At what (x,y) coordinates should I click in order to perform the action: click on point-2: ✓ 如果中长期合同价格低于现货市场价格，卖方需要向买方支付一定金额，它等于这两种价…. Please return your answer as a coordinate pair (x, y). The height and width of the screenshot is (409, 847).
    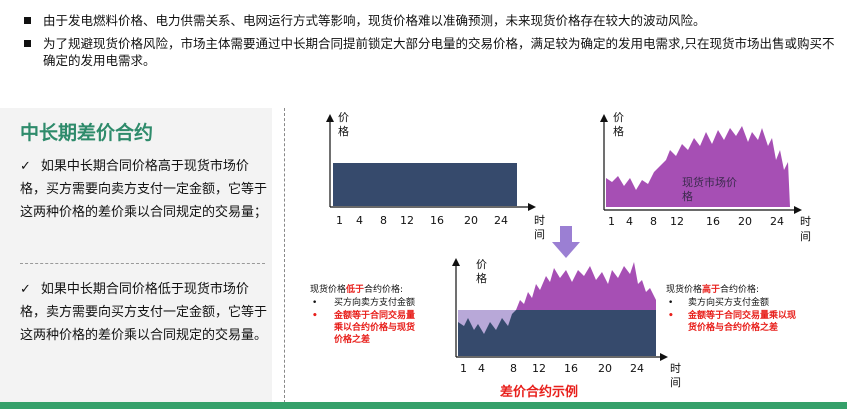
    Looking at the image, I should click on (145, 312).